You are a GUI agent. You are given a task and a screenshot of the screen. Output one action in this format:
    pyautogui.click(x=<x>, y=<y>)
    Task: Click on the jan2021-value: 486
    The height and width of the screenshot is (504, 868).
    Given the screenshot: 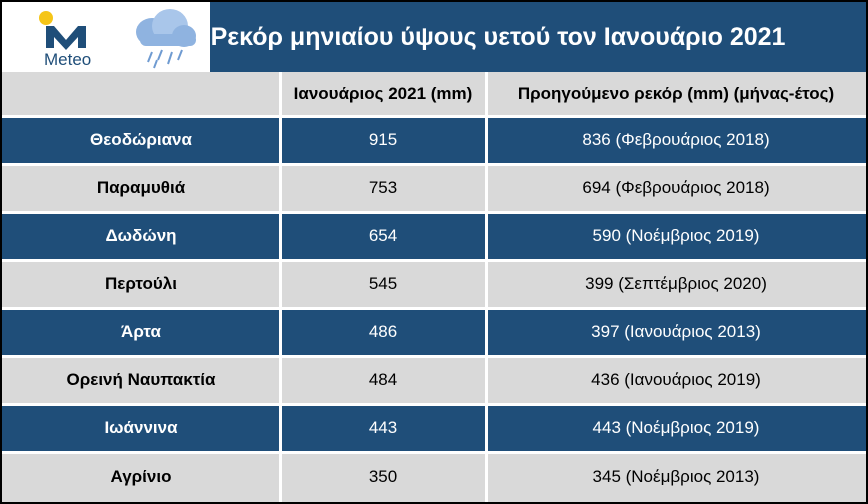 What is the action you would take?
    pyautogui.click(x=383, y=331)
    